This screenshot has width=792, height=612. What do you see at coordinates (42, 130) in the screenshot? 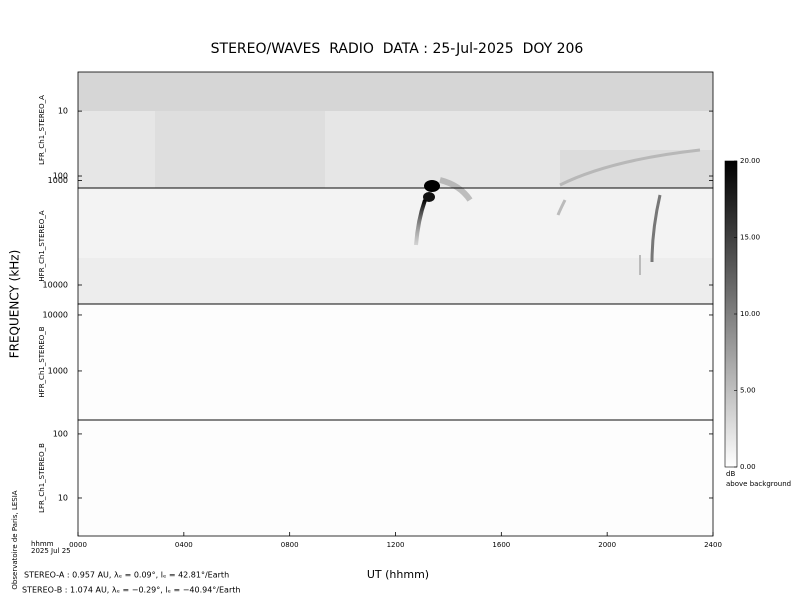
I see `panel-label: LFR_Ch1_STEREO_A` at bounding box center [42, 130].